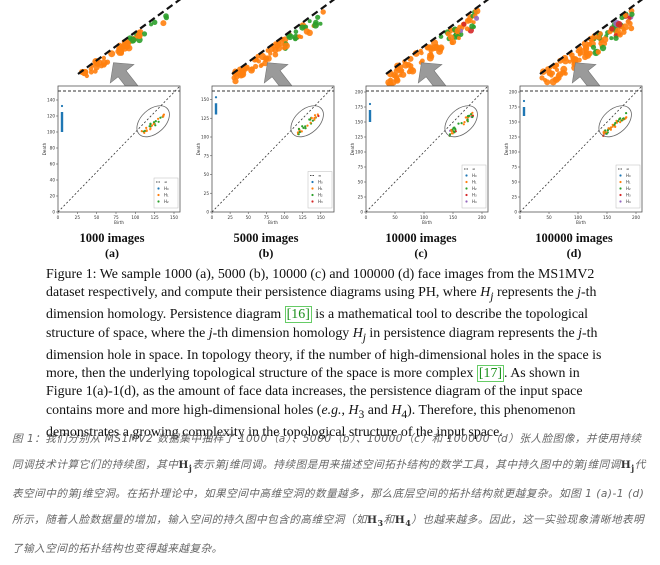  Describe the element at coordinates (266, 238) in the screenshot. I see `panel-count-label: 5000 images` at that location.